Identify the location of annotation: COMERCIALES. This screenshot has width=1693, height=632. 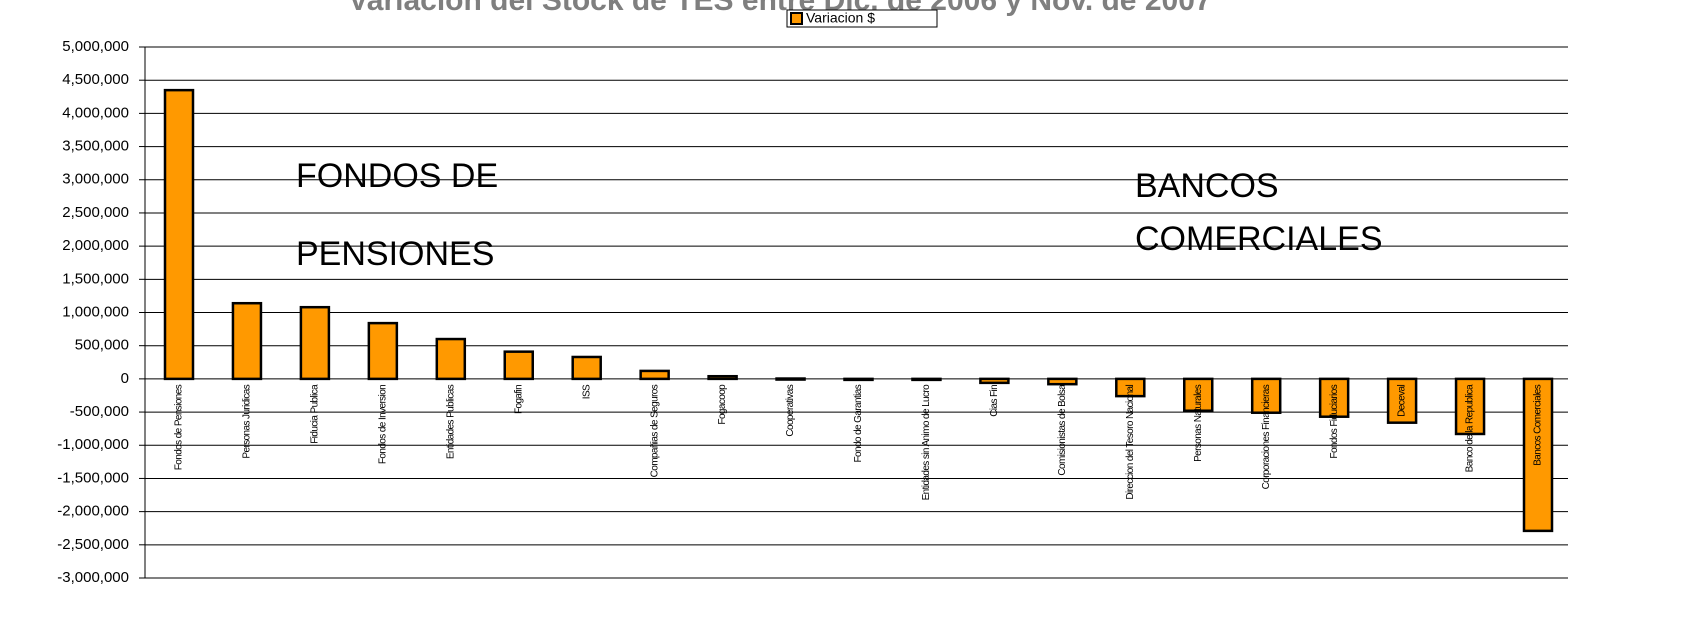
(1259, 239).